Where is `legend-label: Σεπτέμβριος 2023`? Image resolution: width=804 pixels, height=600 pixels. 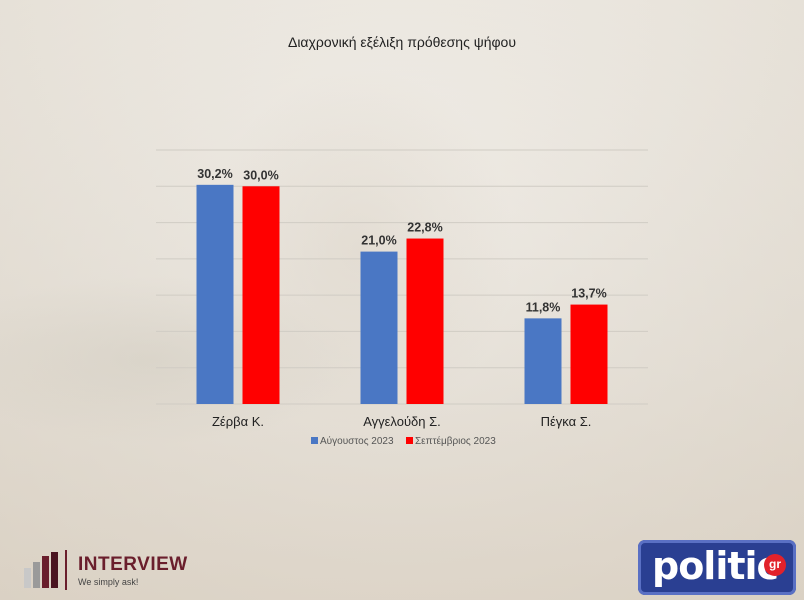
legend-label: Σεπτέμβριος 2023 is located at coordinates (455, 441).